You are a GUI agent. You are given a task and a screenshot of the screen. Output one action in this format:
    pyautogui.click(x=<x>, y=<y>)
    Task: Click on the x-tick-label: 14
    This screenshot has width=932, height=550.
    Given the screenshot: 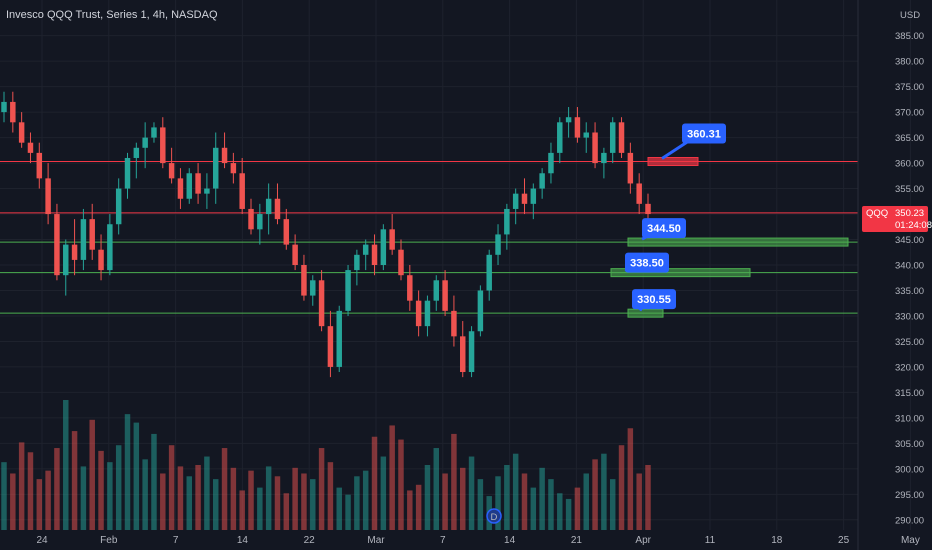 What is the action you would take?
    pyautogui.click(x=243, y=540)
    